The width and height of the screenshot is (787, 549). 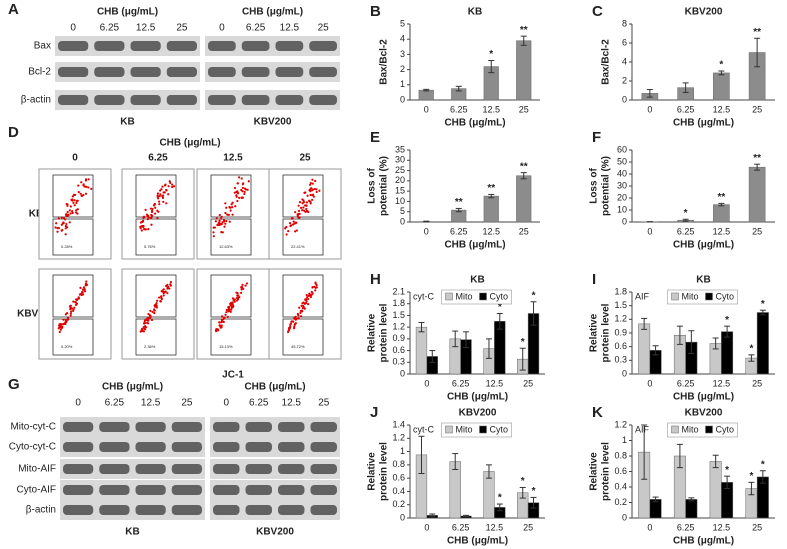 What do you see at coordinates (622, 149) in the screenshot?
I see `y-tick-label: 60` at bounding box center [622, 149].